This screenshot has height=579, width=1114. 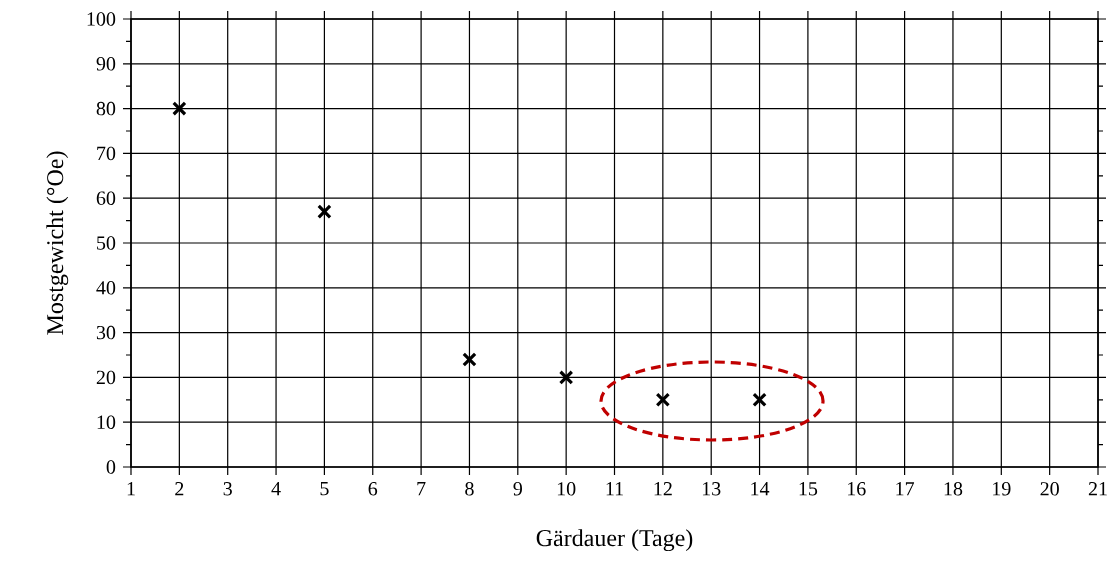 I want to click on x-tick-label: 1, so click(x=131, y=489).